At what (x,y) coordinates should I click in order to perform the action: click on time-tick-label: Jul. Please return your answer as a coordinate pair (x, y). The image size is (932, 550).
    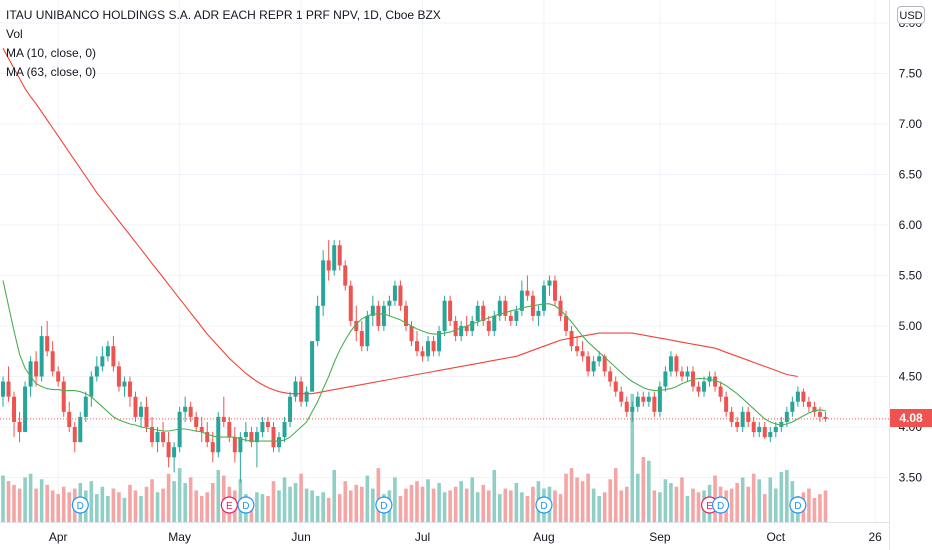
    Looking at the image, I should click on (422, 537).